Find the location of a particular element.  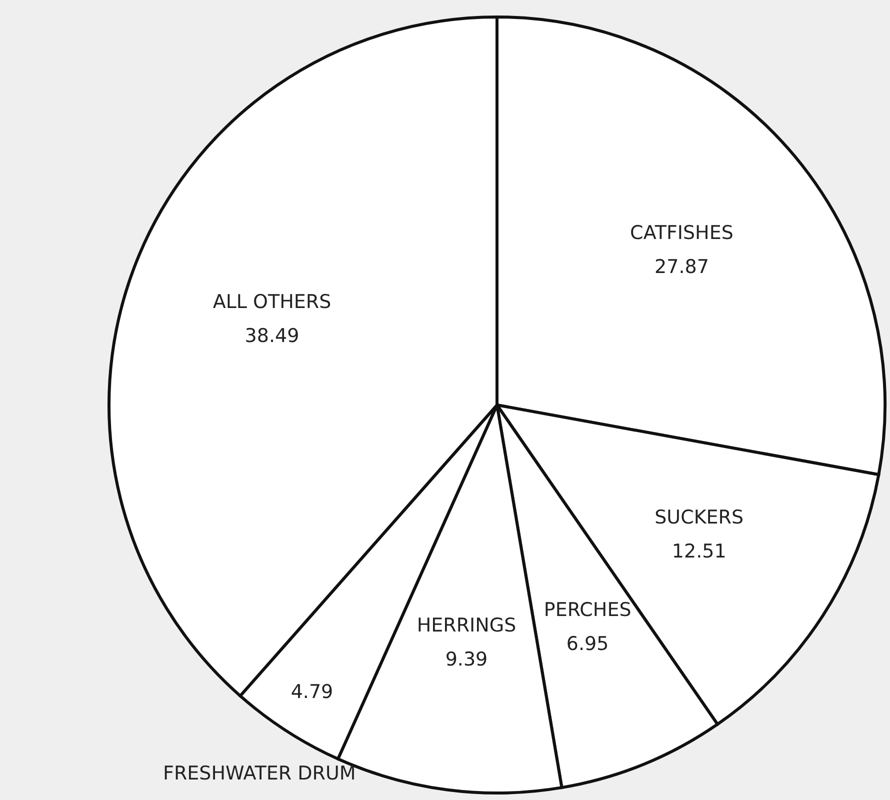

data-label: 12.51 is located at coordinates (699, 551).